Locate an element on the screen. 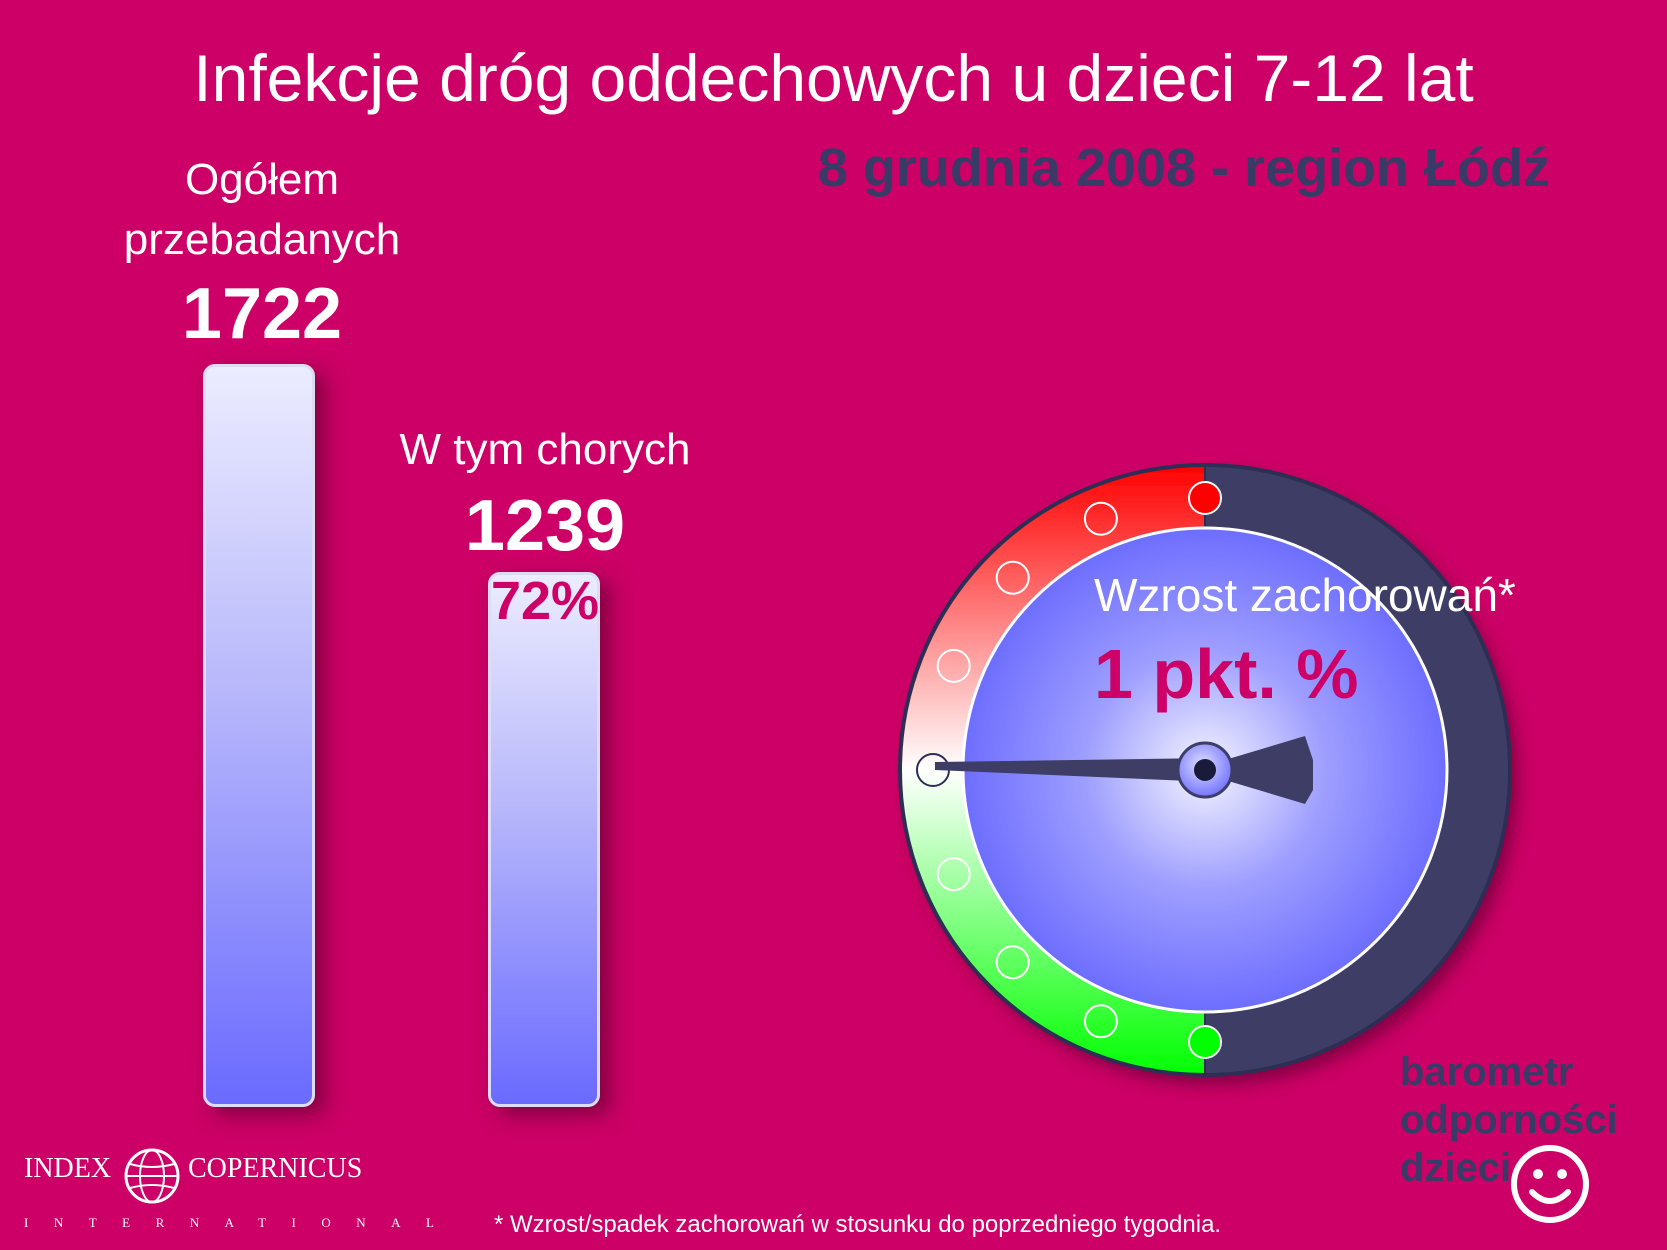  brand-line-2: odporności is located at coordinates (1509, 1120).